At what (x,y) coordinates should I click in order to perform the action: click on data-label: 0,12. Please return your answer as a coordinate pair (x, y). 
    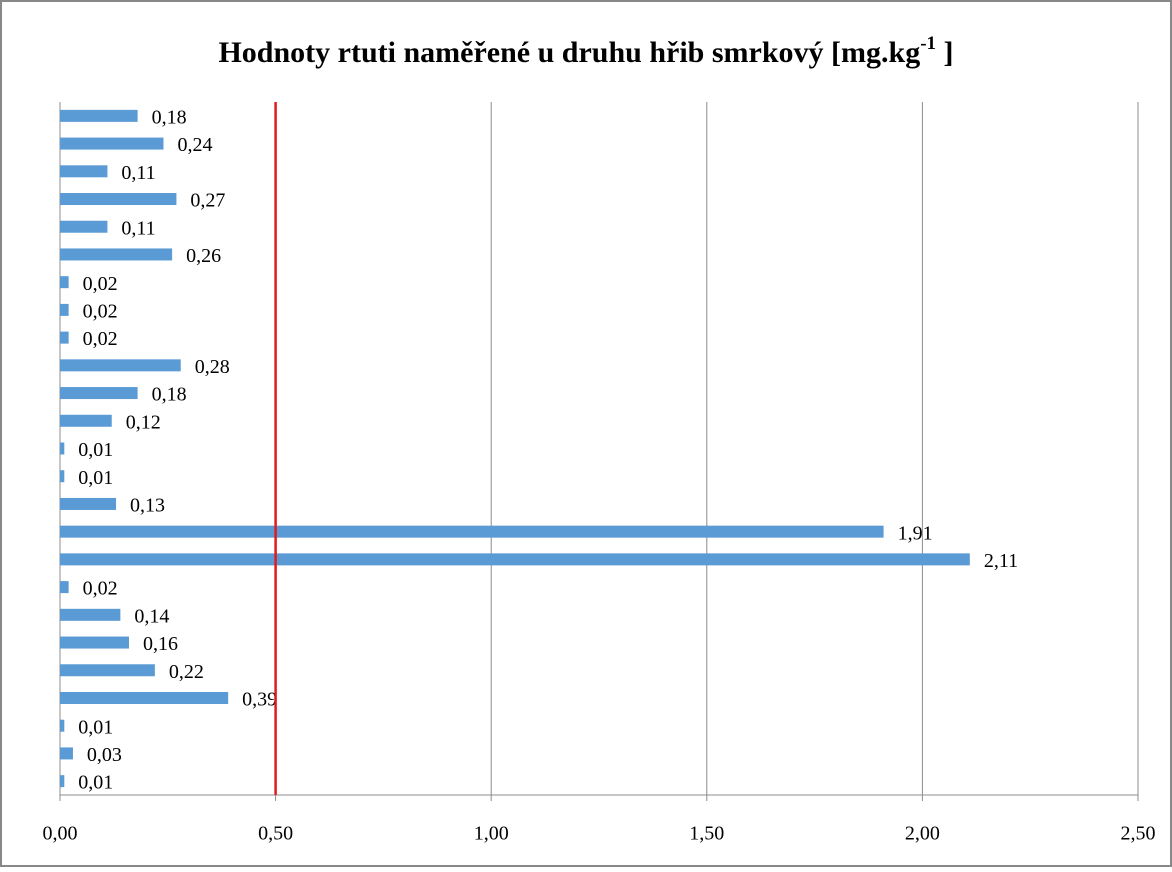
    Looking at the image, I should click on (143, 422).